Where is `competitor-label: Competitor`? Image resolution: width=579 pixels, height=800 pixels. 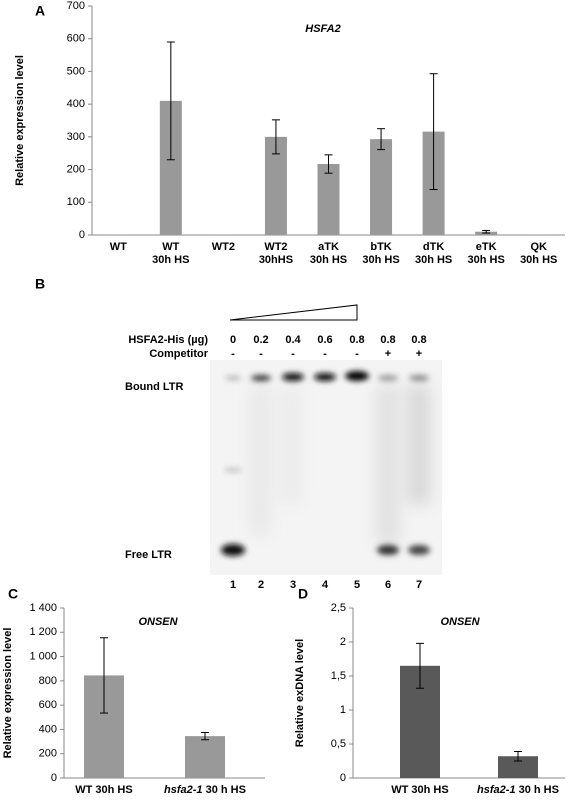 competitor-label: Competitor is located at coordinates (178, 354).